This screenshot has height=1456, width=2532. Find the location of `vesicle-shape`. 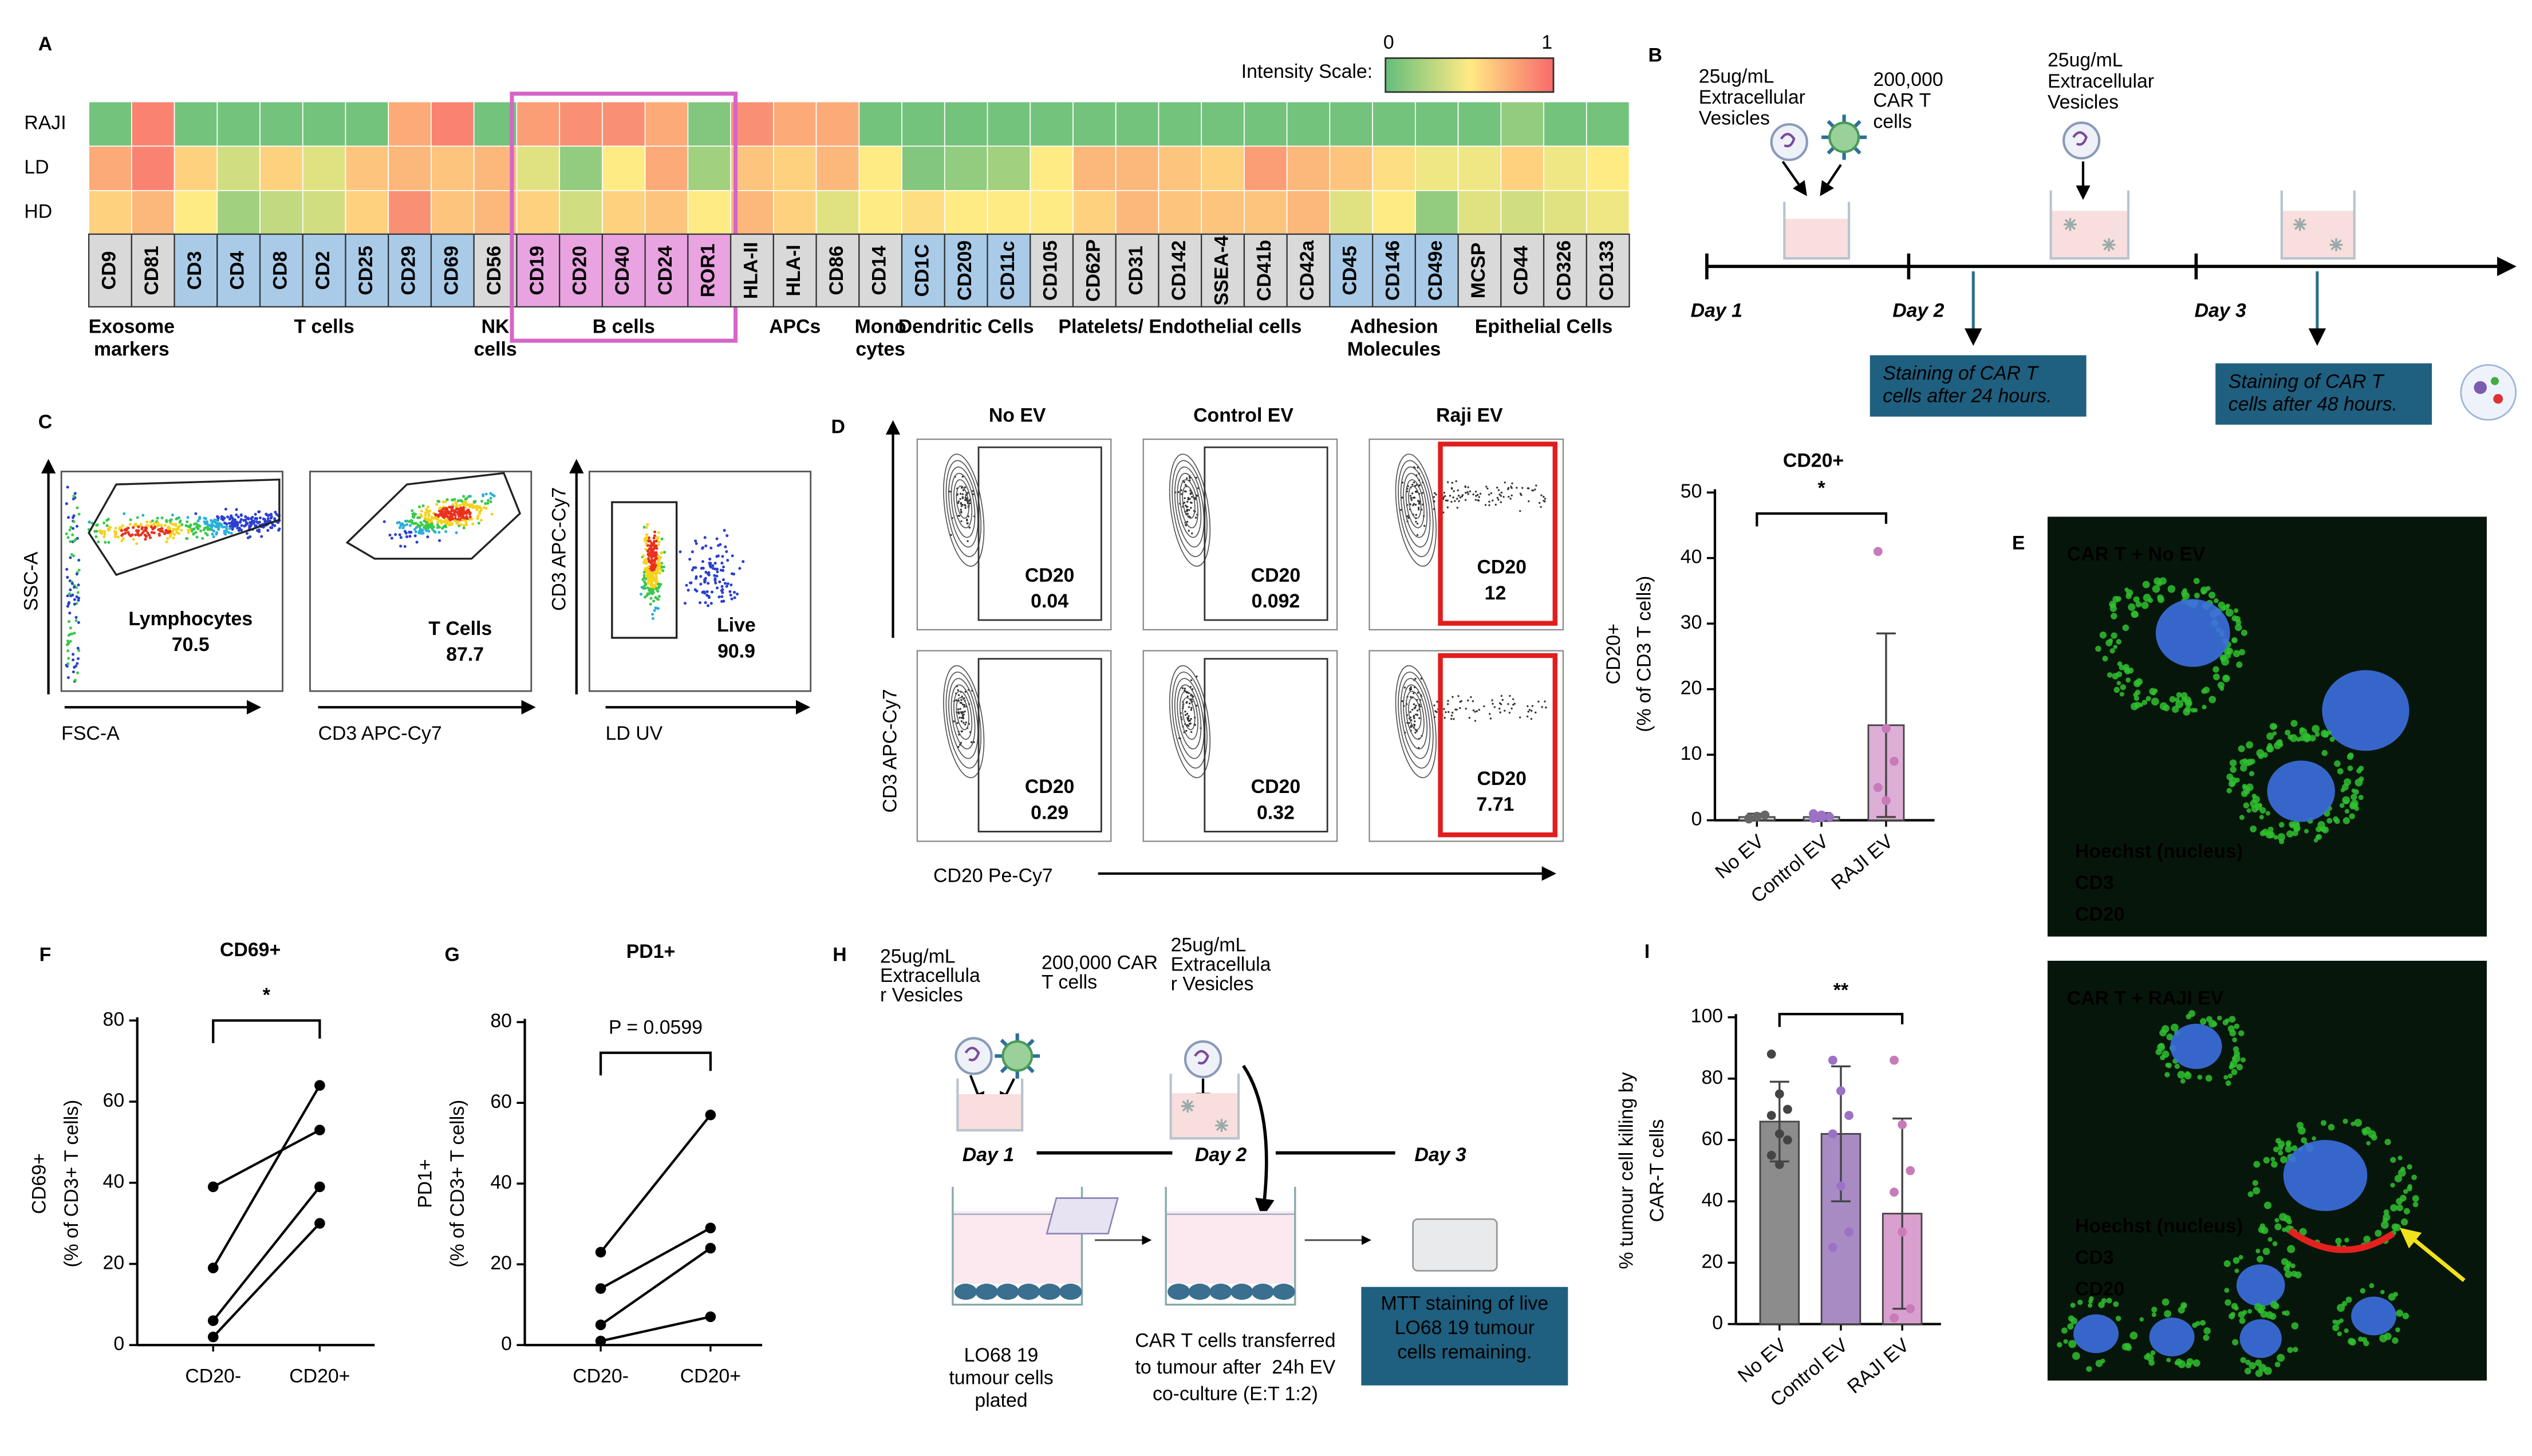

vesicle-shape is located at coordinates (1201, 1057).